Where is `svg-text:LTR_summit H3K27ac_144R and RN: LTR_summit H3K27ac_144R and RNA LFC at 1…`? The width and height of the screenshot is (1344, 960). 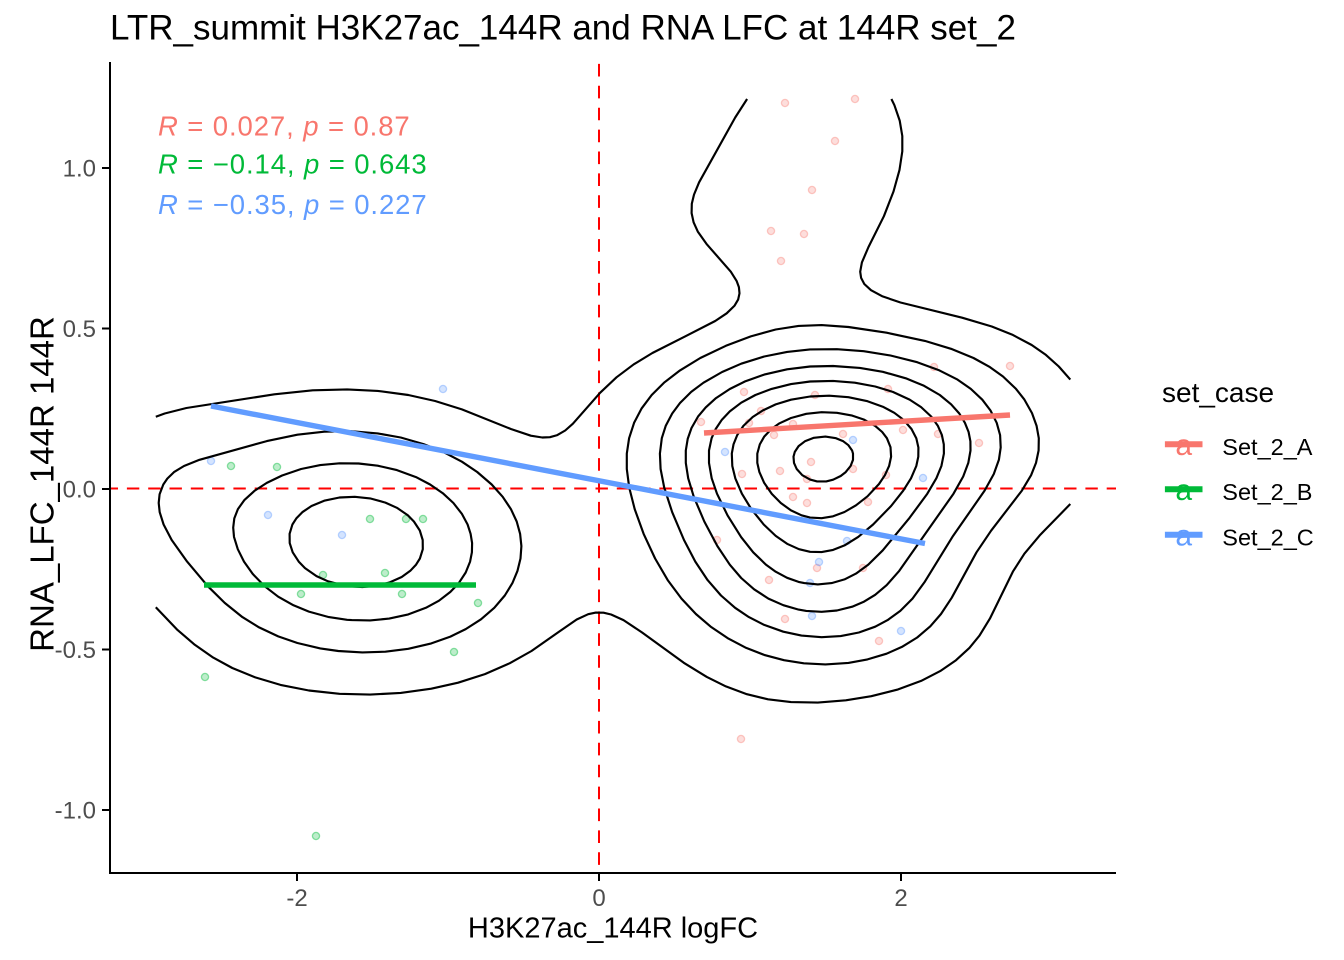
svg-text:LTR_summit H3K27ac_144R and RN: LTR_summit H3K27ac_144R and RNA LFC at 1… is located at coordinates (563, 28).